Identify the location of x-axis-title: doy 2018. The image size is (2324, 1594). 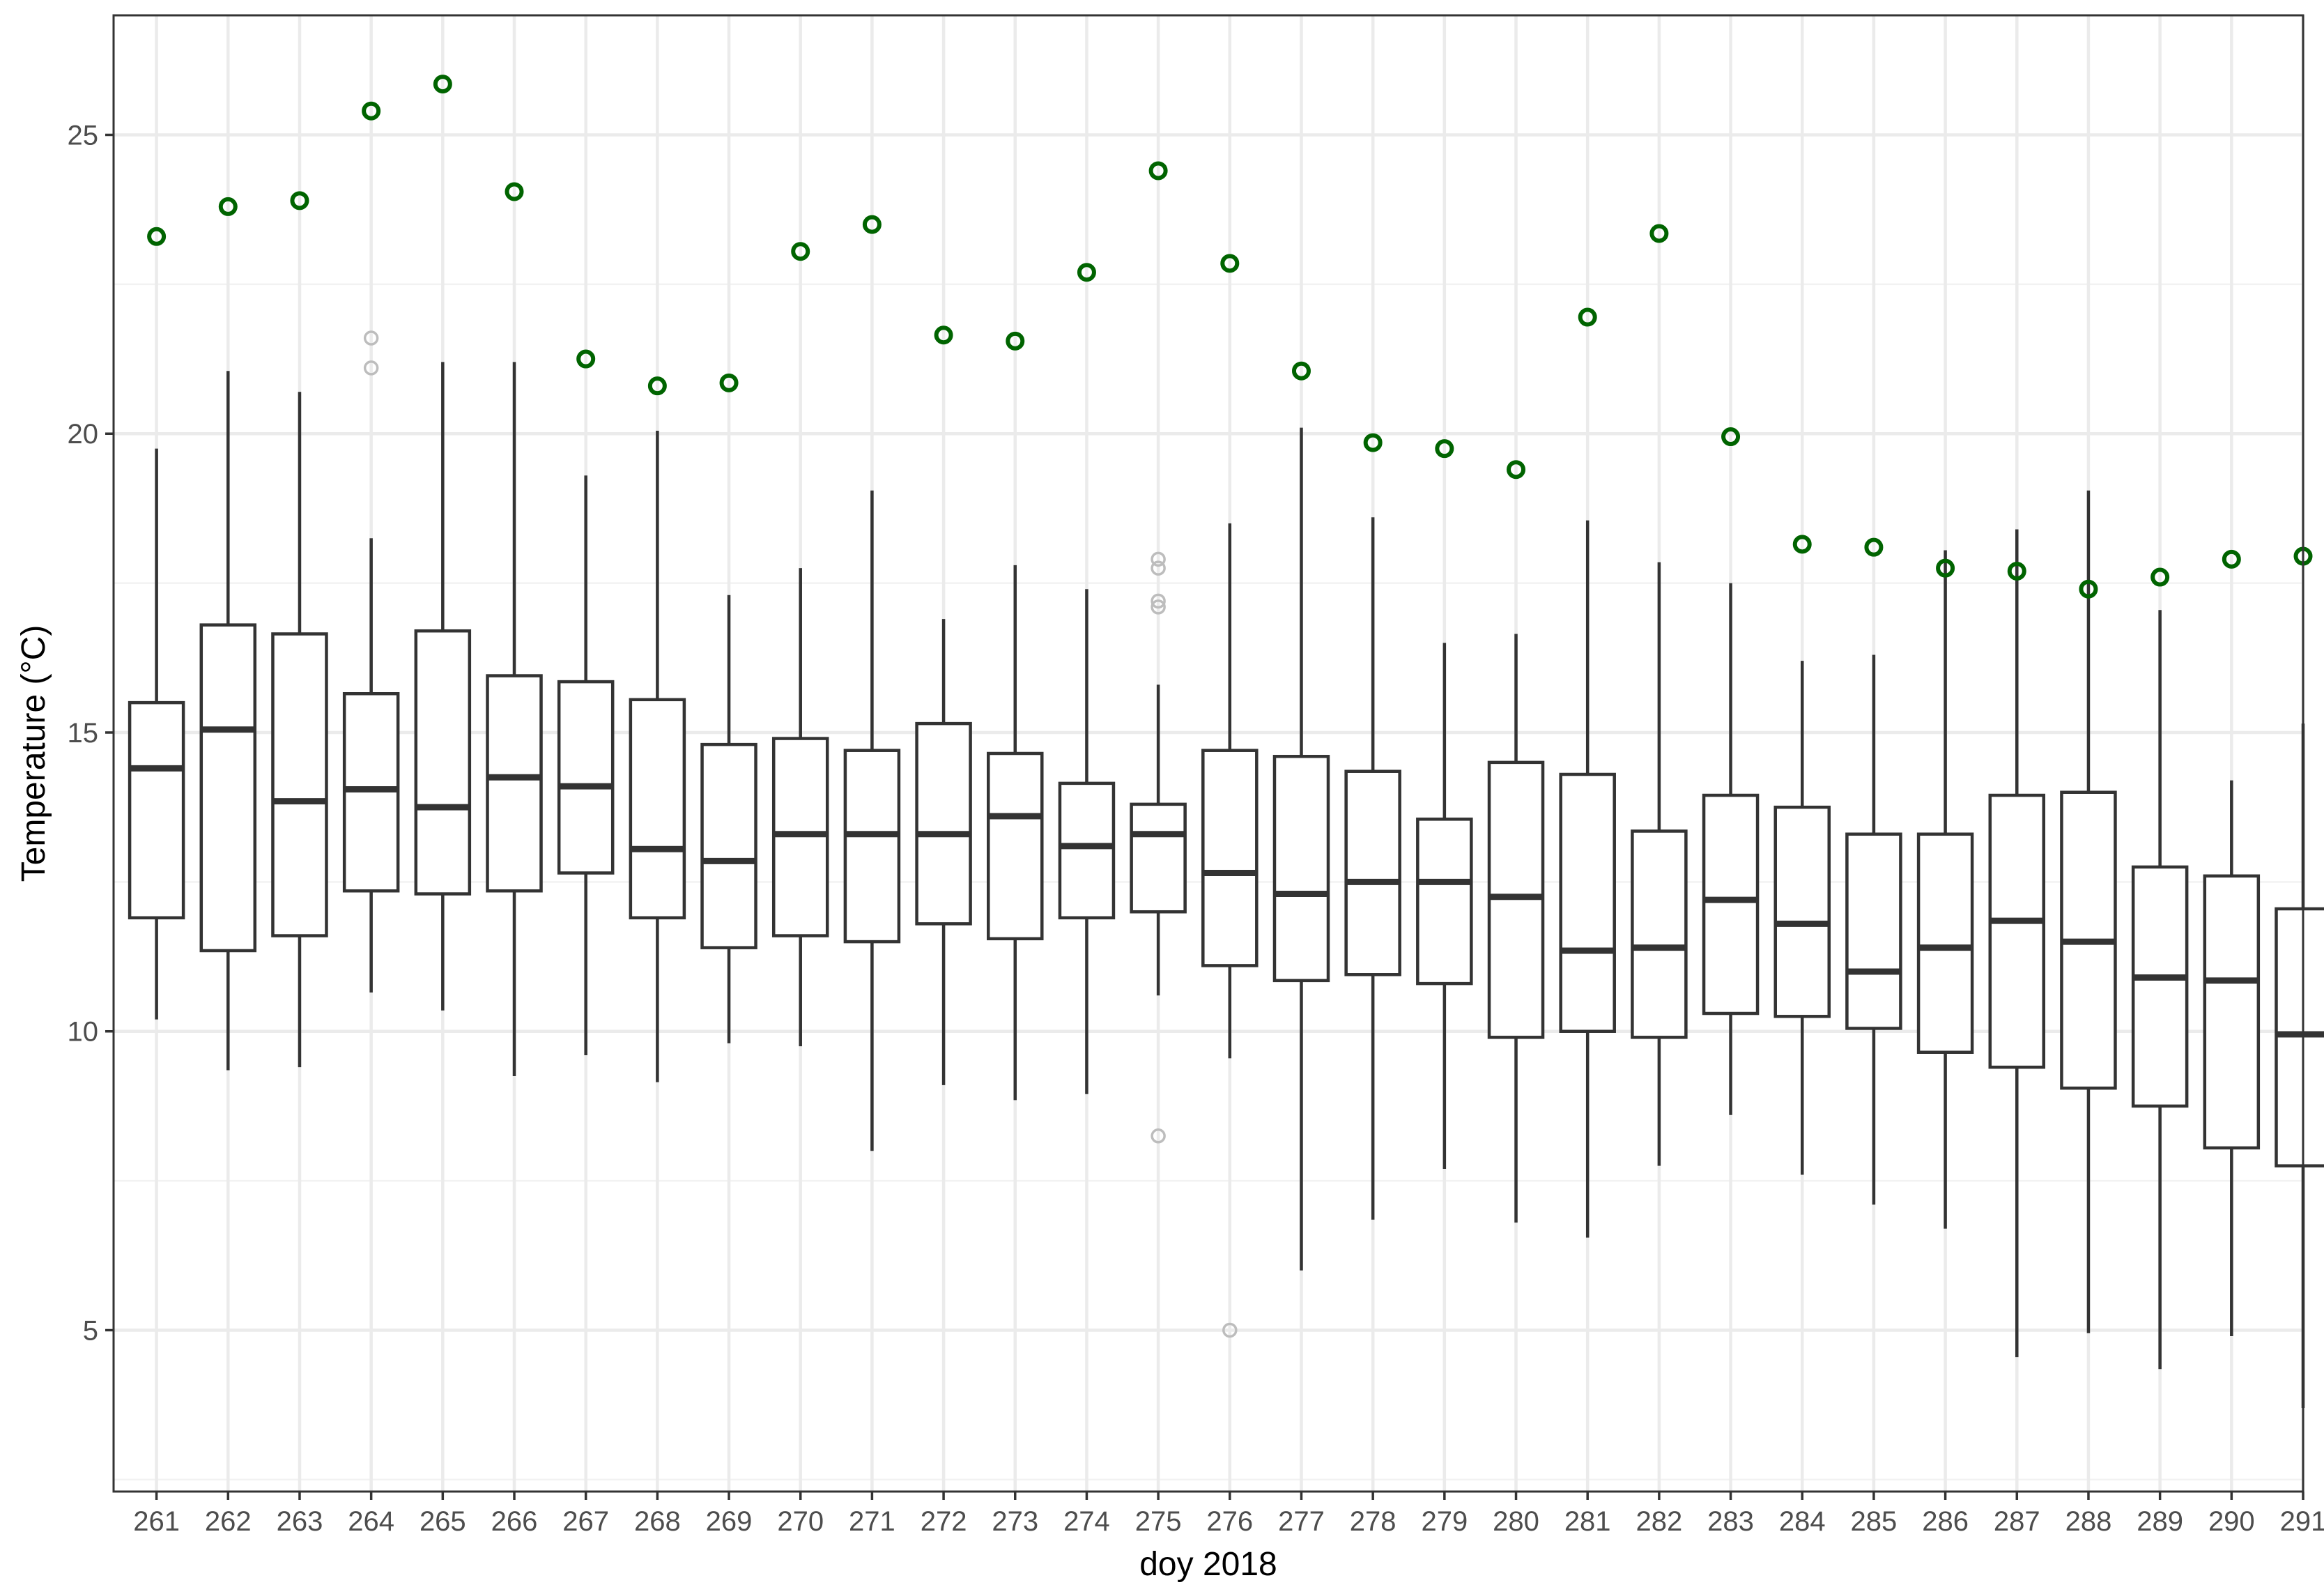
(1208, 1564).